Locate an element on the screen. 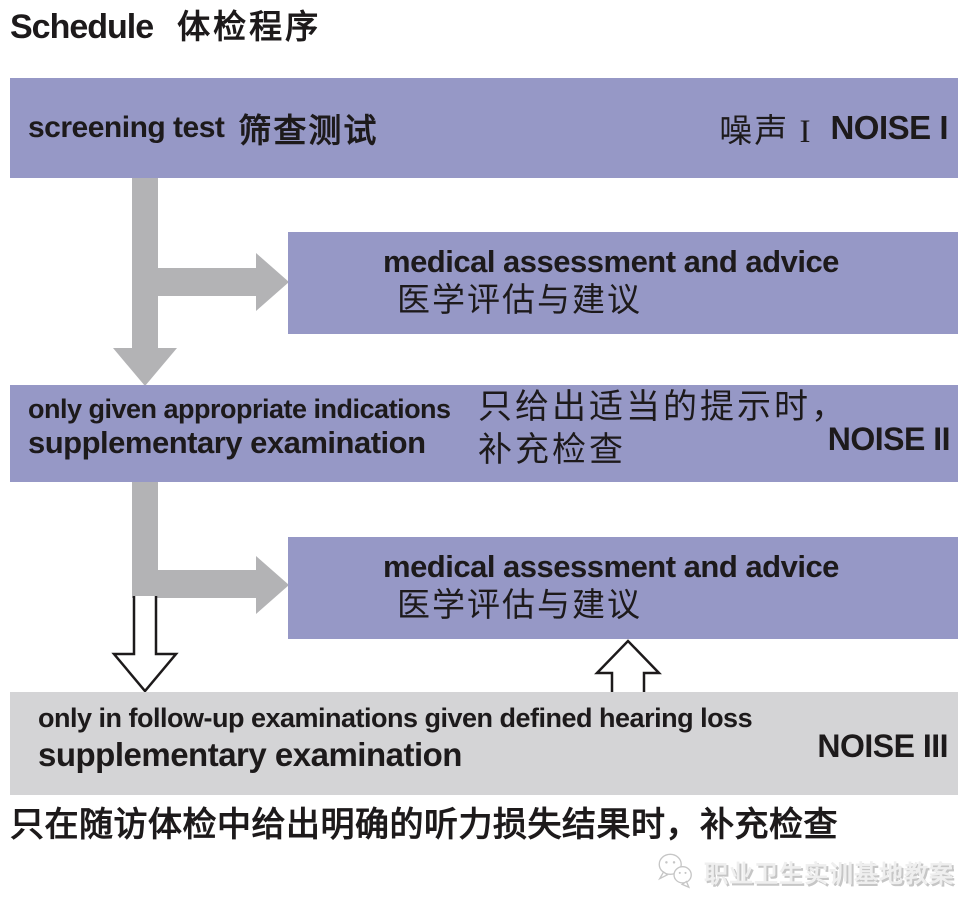 Image resolution: width=958 pixels, height=922 pixels. arrow-down-1-head is located at coordinates (145, 367).